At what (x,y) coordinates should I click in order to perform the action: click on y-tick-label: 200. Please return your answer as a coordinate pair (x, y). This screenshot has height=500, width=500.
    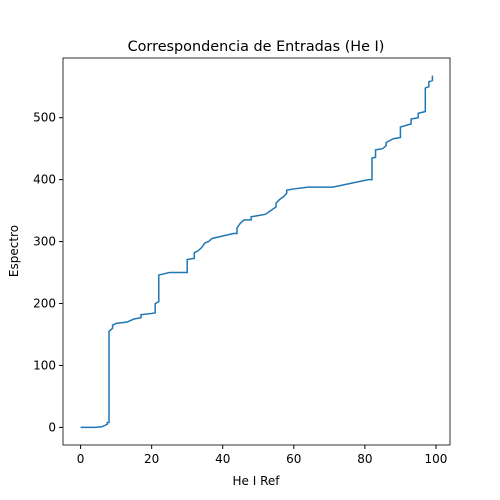
    Looking at the image, I should click on (44, 304).